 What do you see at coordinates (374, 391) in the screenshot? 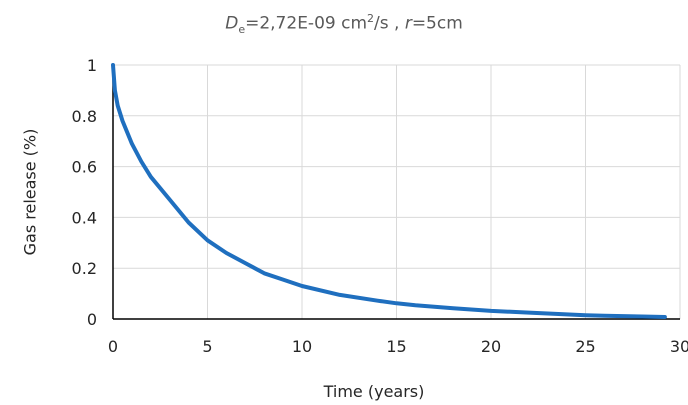
I see `x-axis-title: Time (years)` at bounding box center [374, 391].